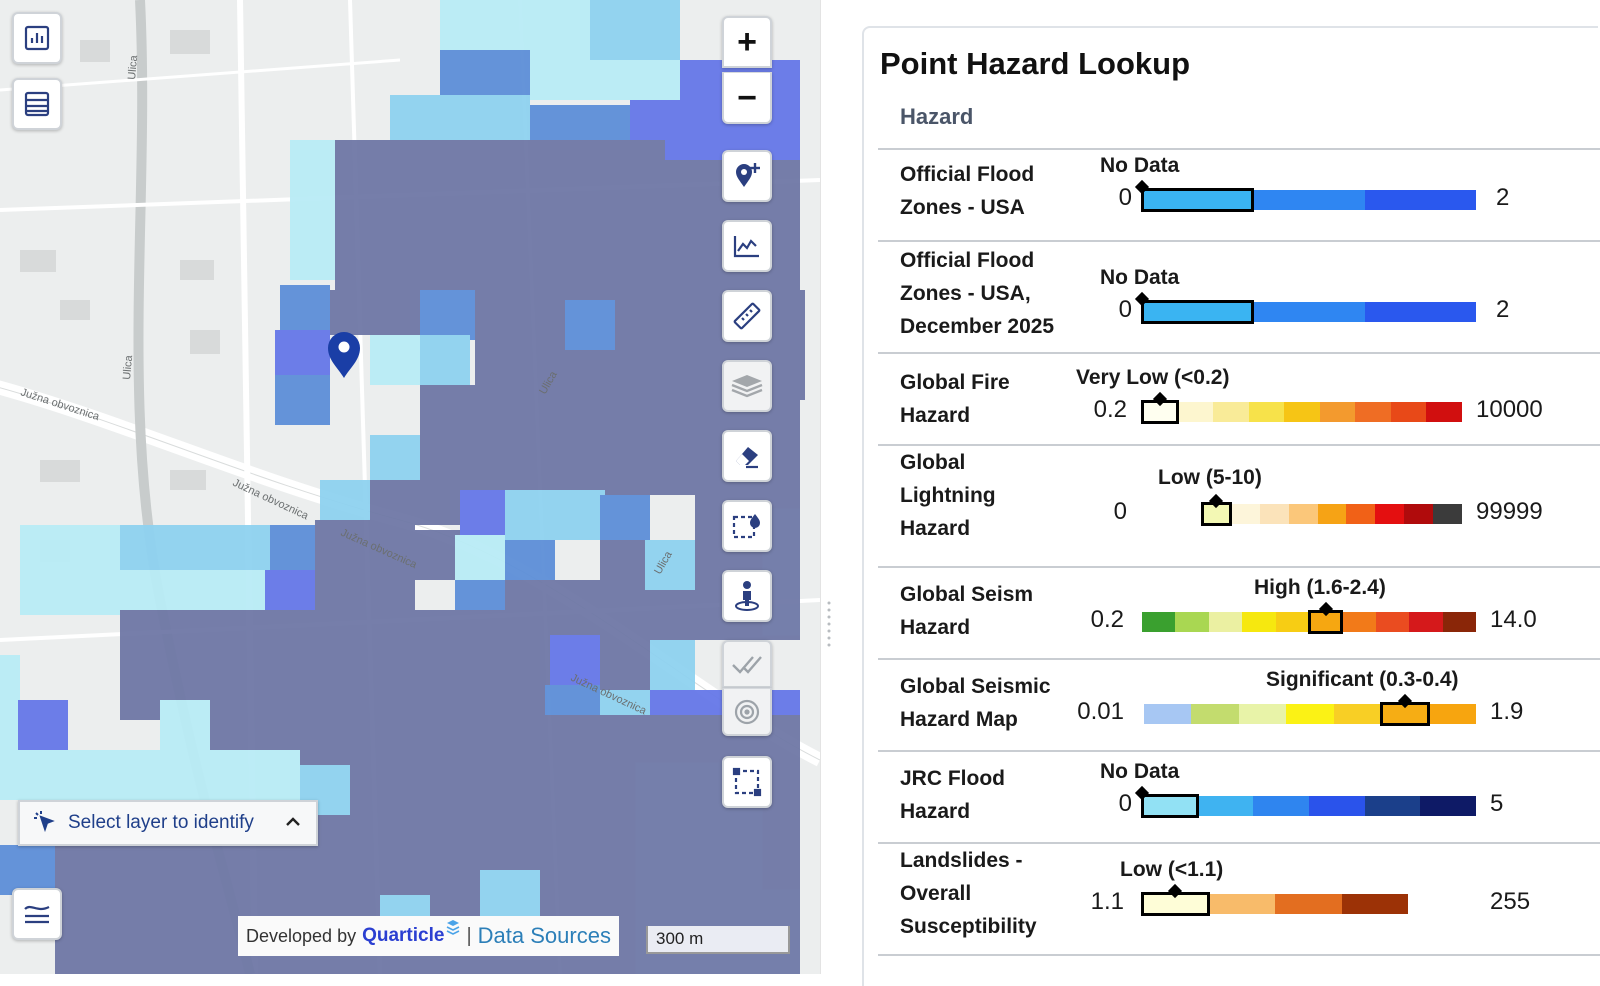  What do you see at coordinates (967, 260) in the screenshot?
I see `hazard-name-line: Official Flood` at bounding box center [967, 260].